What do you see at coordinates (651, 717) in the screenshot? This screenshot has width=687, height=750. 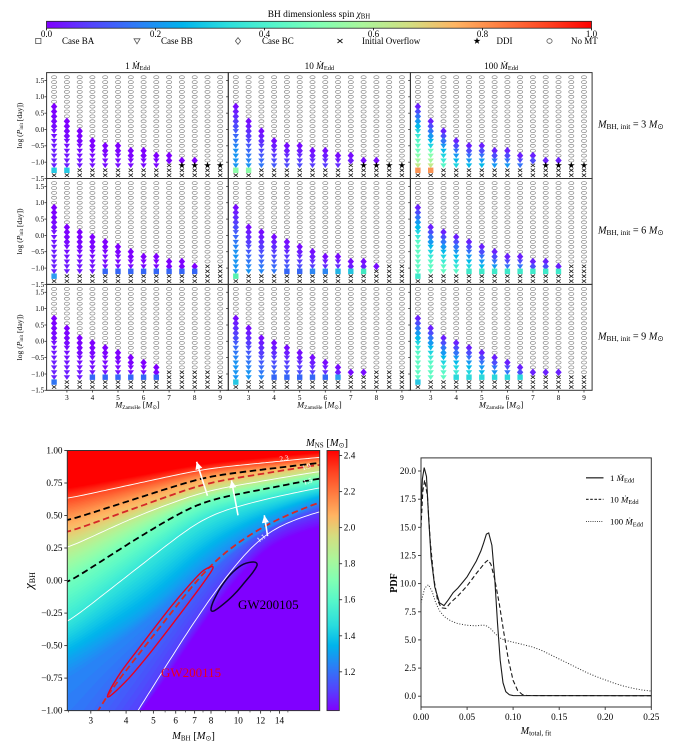 I see `svg-text: 0.25` at bounding box center [651, 717].